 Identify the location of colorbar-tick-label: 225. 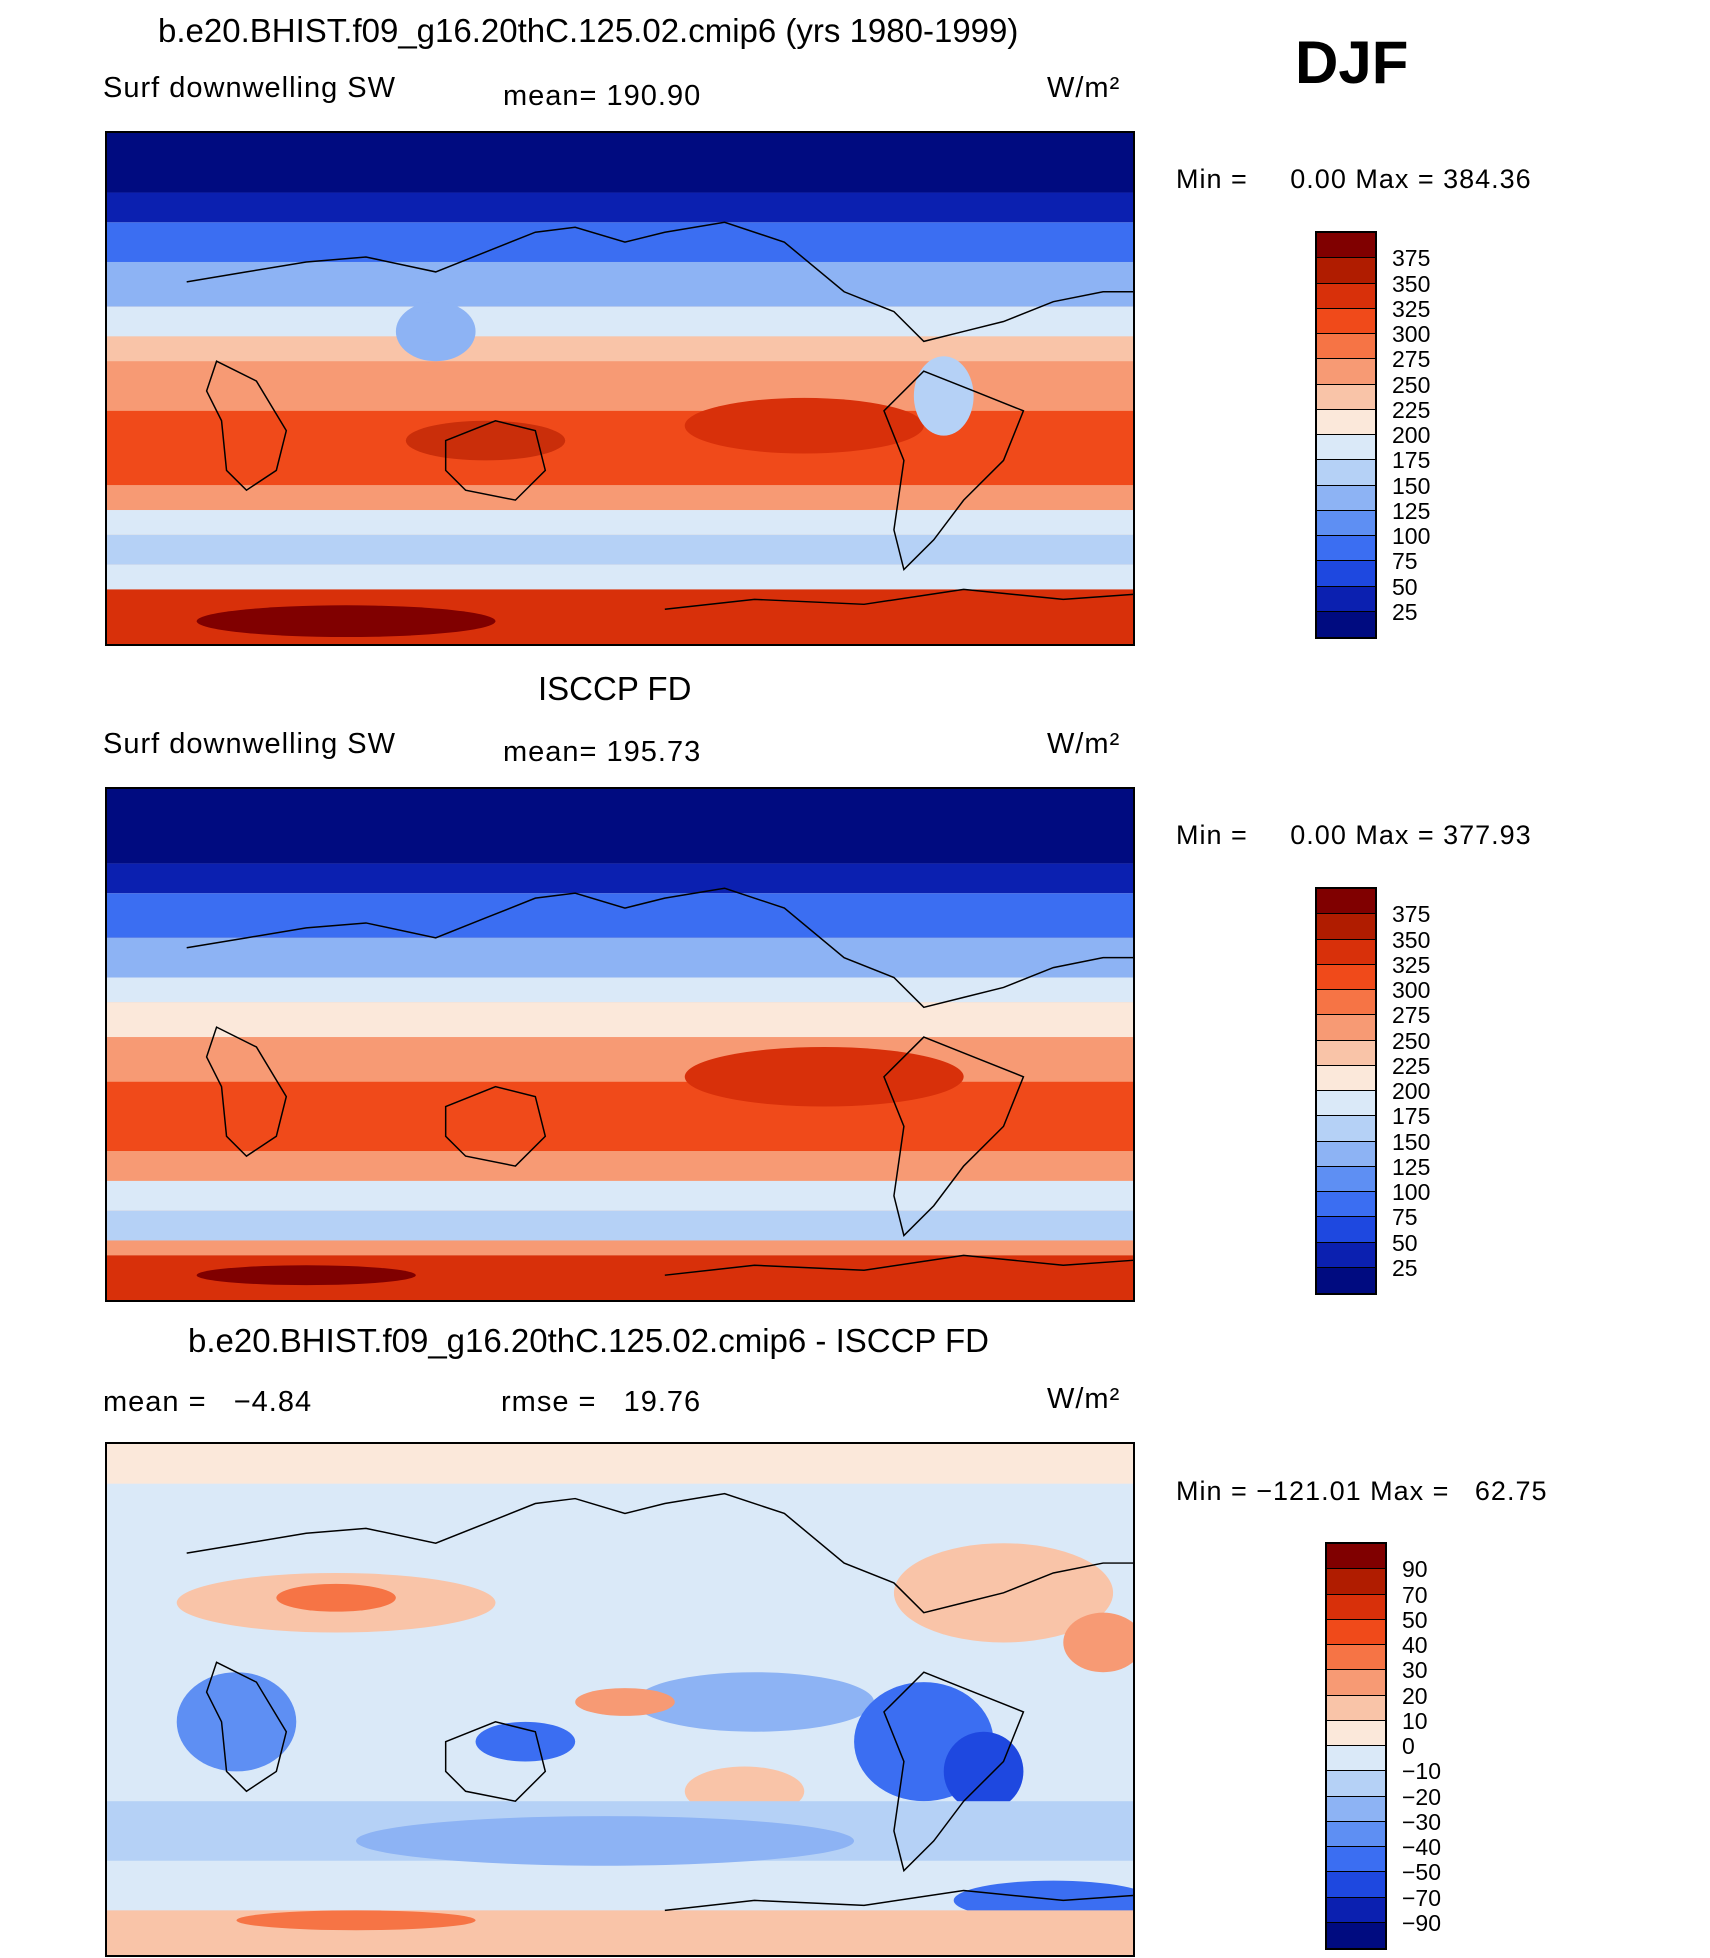
(1411, 1065).